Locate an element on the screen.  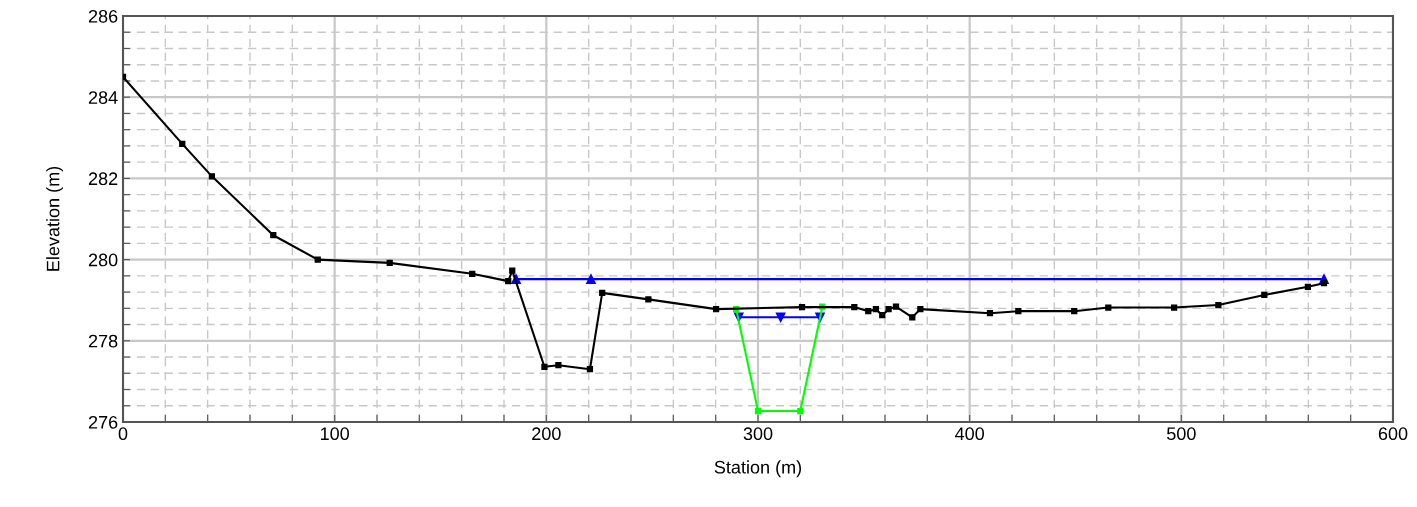
y-tick-label: 282 is located at coordinates (103, 179).